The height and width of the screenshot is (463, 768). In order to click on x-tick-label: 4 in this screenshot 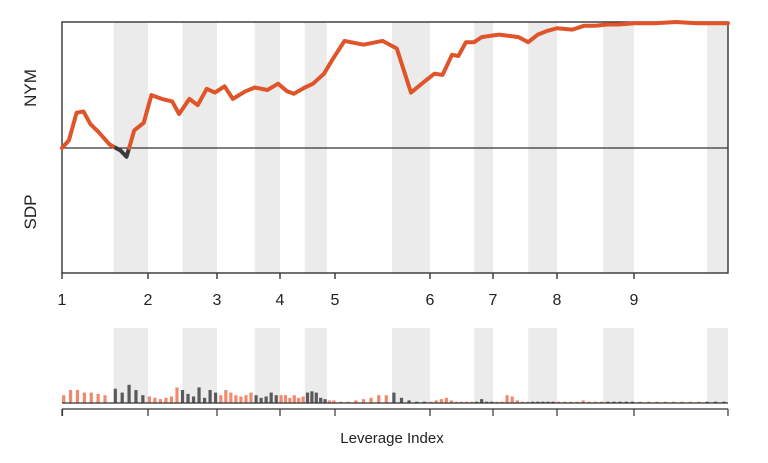, I will do `click(280, 300)`.